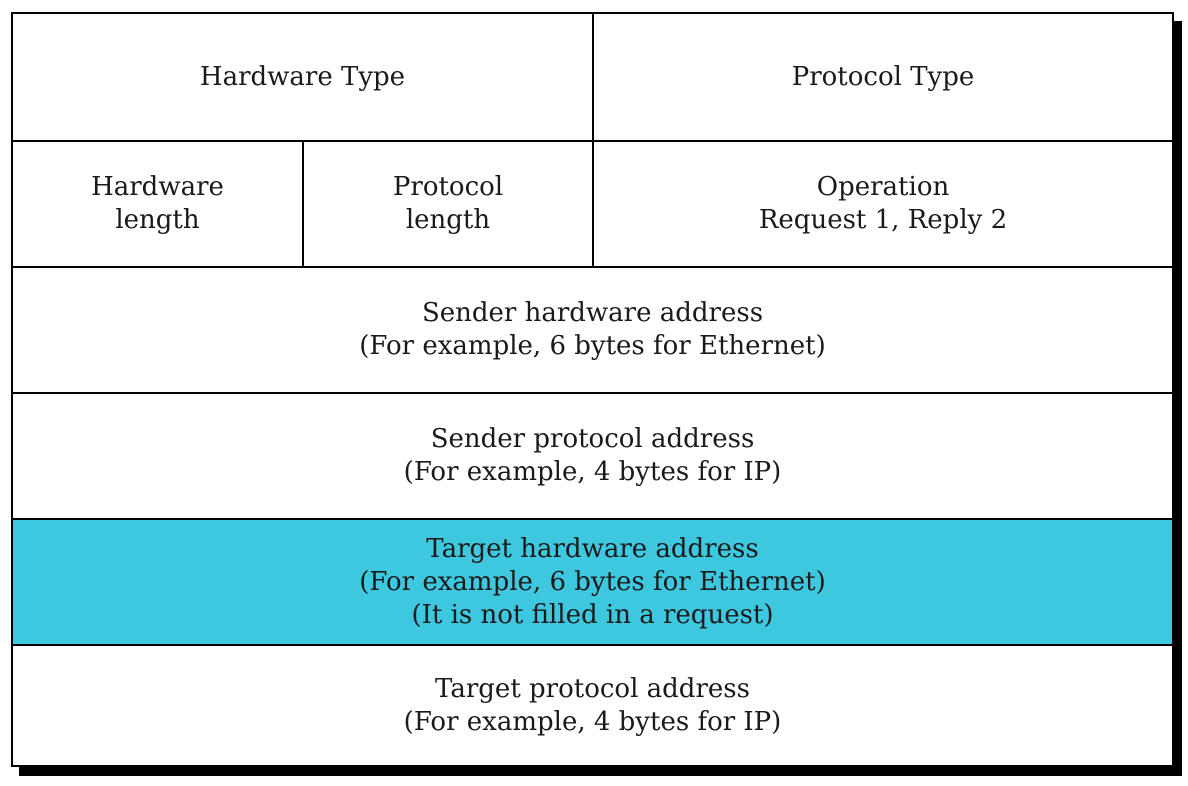 The height and width of the screenshot is (786, 1188). What do you see at coordinates (592, 548) in the screenshot?
I see `target-hardware-label-1: Target hardware address` at bounding box center [592, 548].